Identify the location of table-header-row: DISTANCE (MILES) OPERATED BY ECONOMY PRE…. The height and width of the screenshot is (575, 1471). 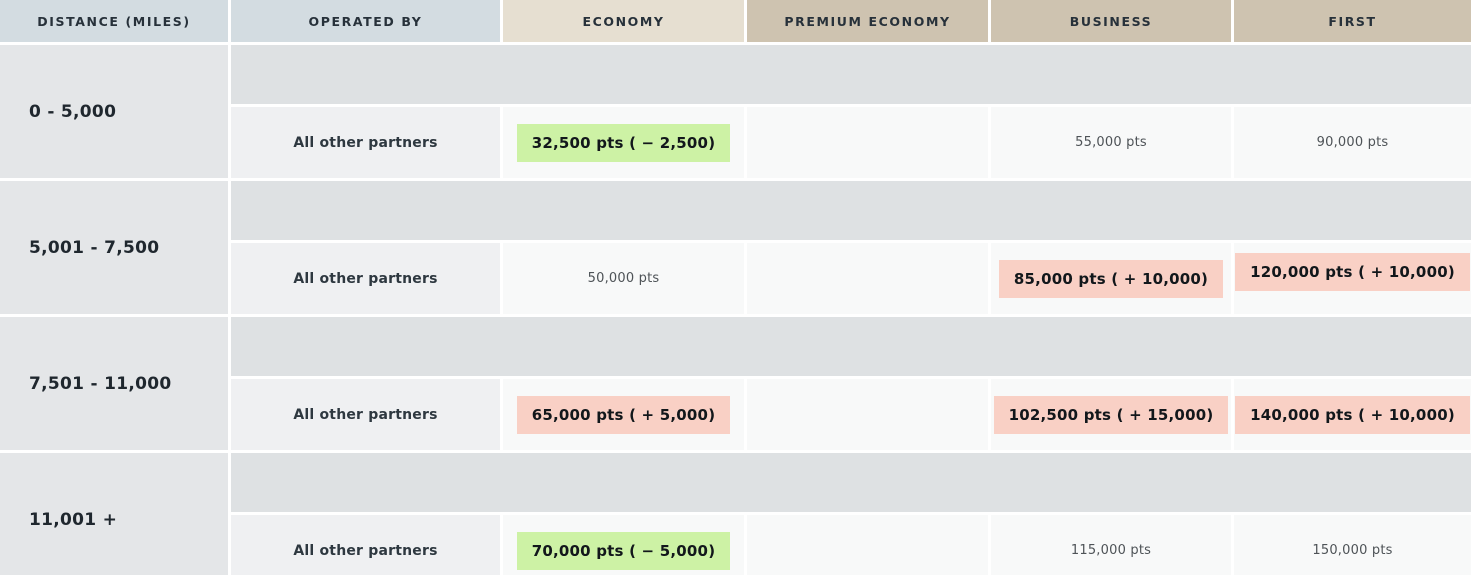
(735, 21).